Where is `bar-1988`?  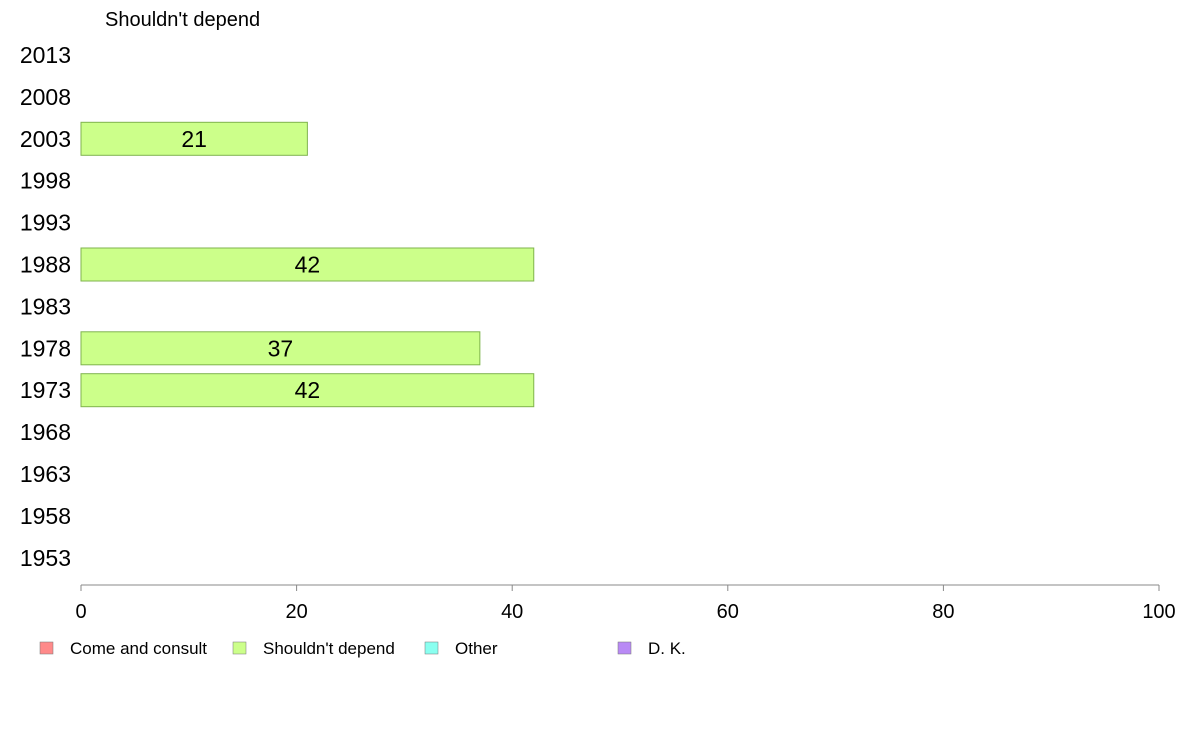 bar-1988 is located at coordinates (307, 264).